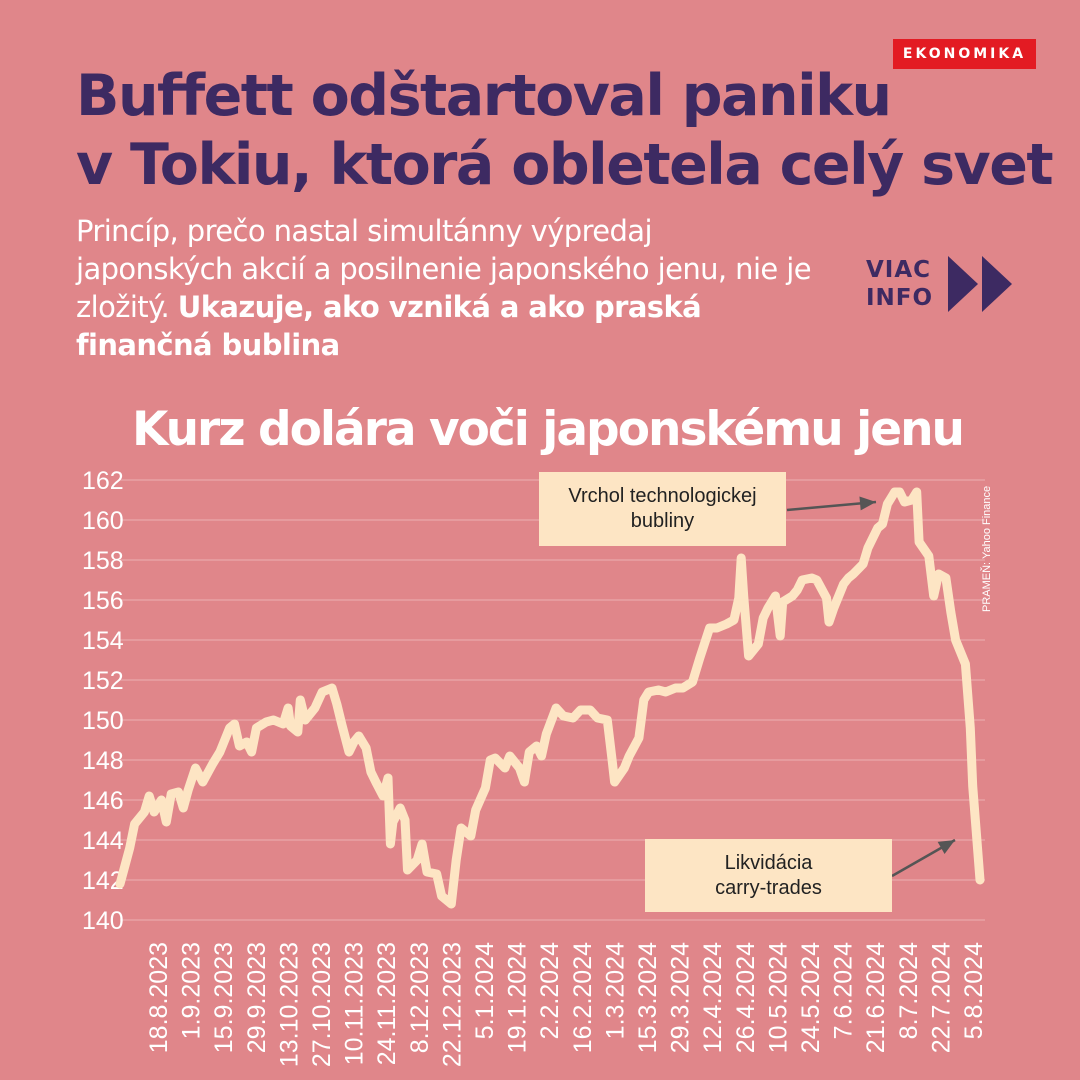 This screenshot has width=1080, height=1080. I want to click on arrow-to-drop, so click(923, 858).